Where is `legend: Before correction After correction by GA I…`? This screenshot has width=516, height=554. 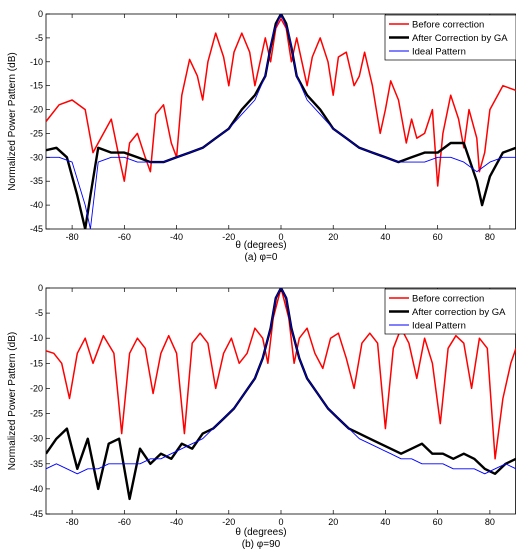 legend: Before correction After correction by GA I… is located at coordinates (450, 311).